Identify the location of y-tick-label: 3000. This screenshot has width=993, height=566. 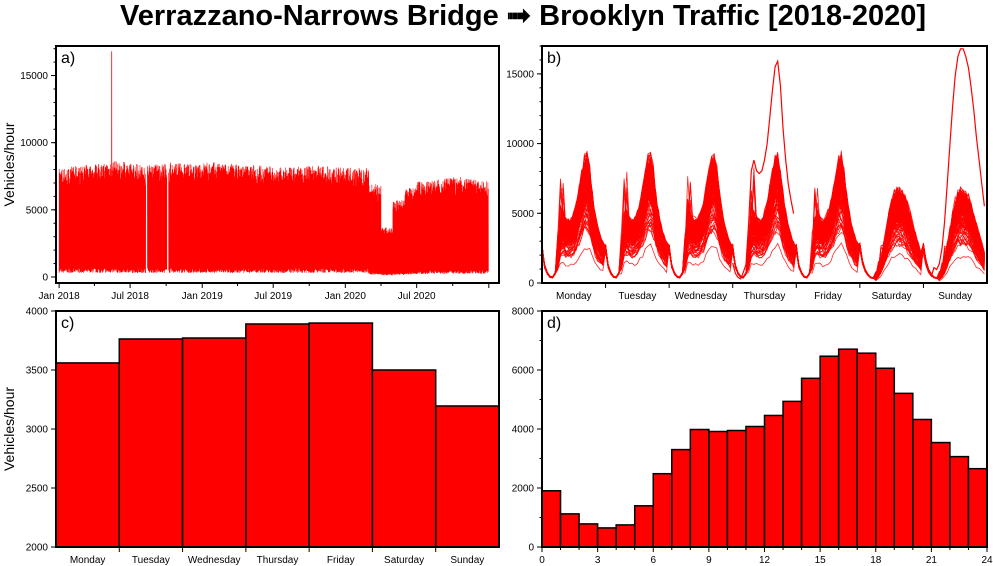
(37, 430).